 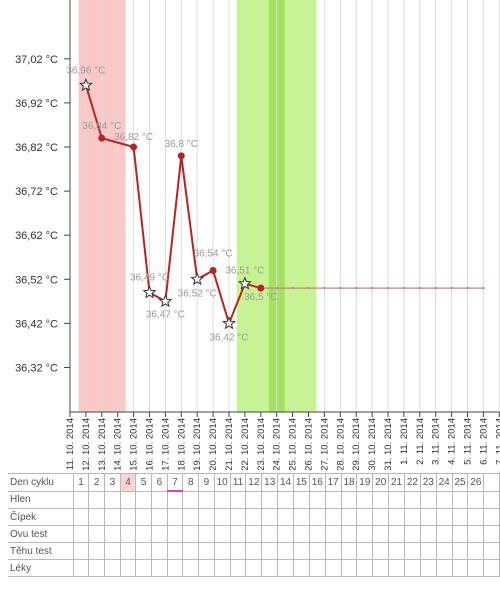 I want to click on y-tick-label: 37,02 °C, so click(x=36, y=60).